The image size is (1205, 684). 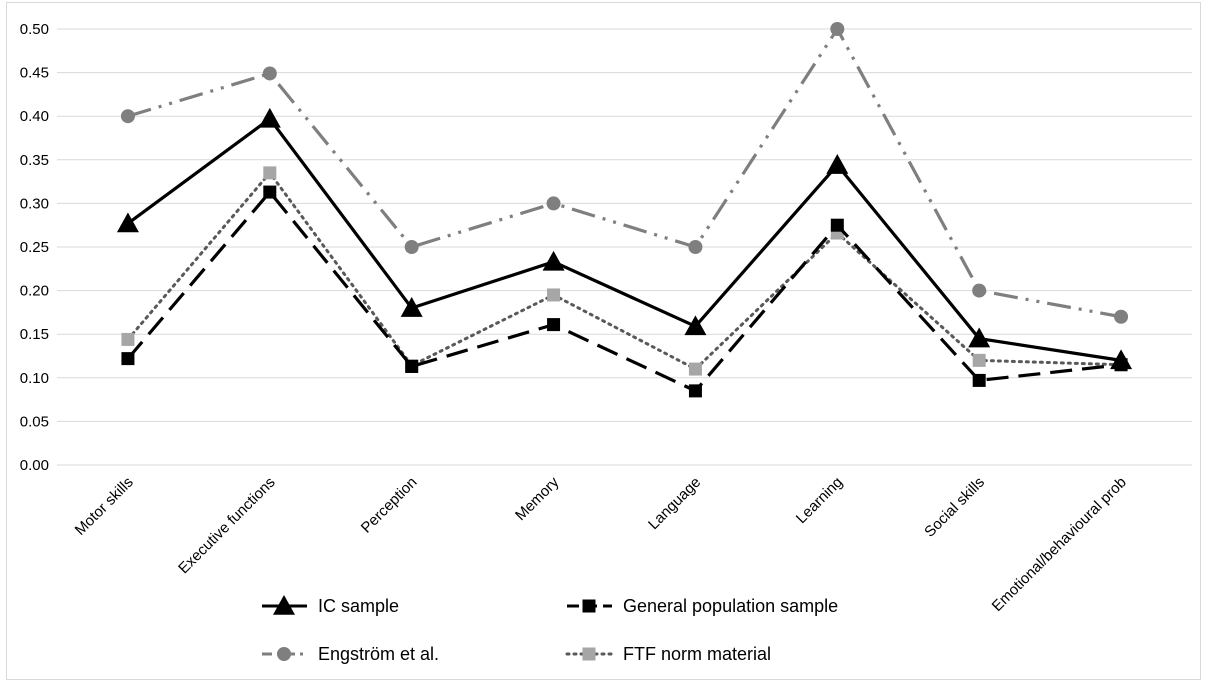 What do you see at coordinates (819, 500) in the screenshot?
I see `x-category-label: Learning` at bounding box center [819, 500].